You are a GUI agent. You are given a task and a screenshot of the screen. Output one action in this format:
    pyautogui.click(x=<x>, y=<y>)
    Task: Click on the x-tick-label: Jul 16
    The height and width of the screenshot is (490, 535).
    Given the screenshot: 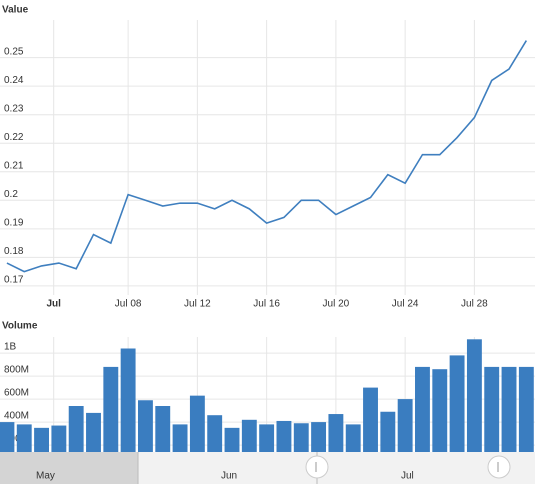 What is the action you would take?
    pyautogui.click(x=266, y=304)
    